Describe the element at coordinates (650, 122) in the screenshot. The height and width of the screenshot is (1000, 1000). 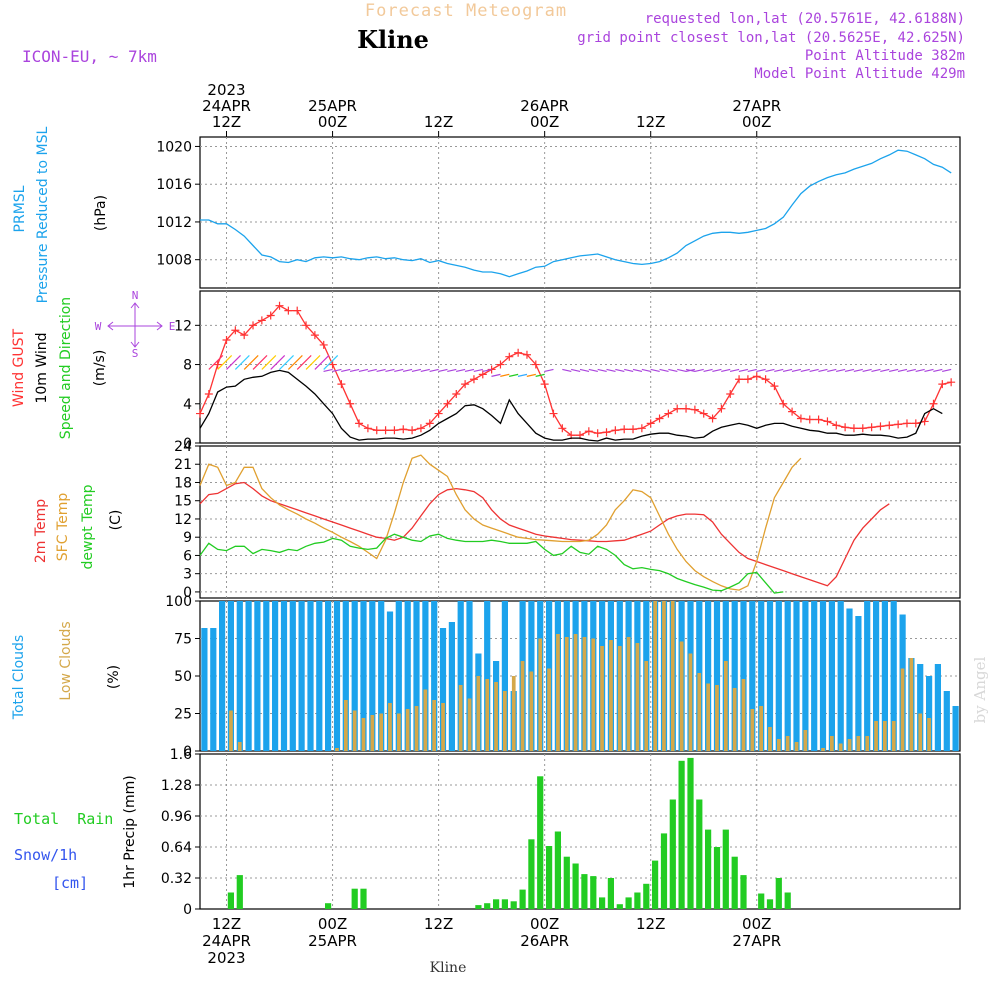
I see `top-time-label: 12Z` at that location.